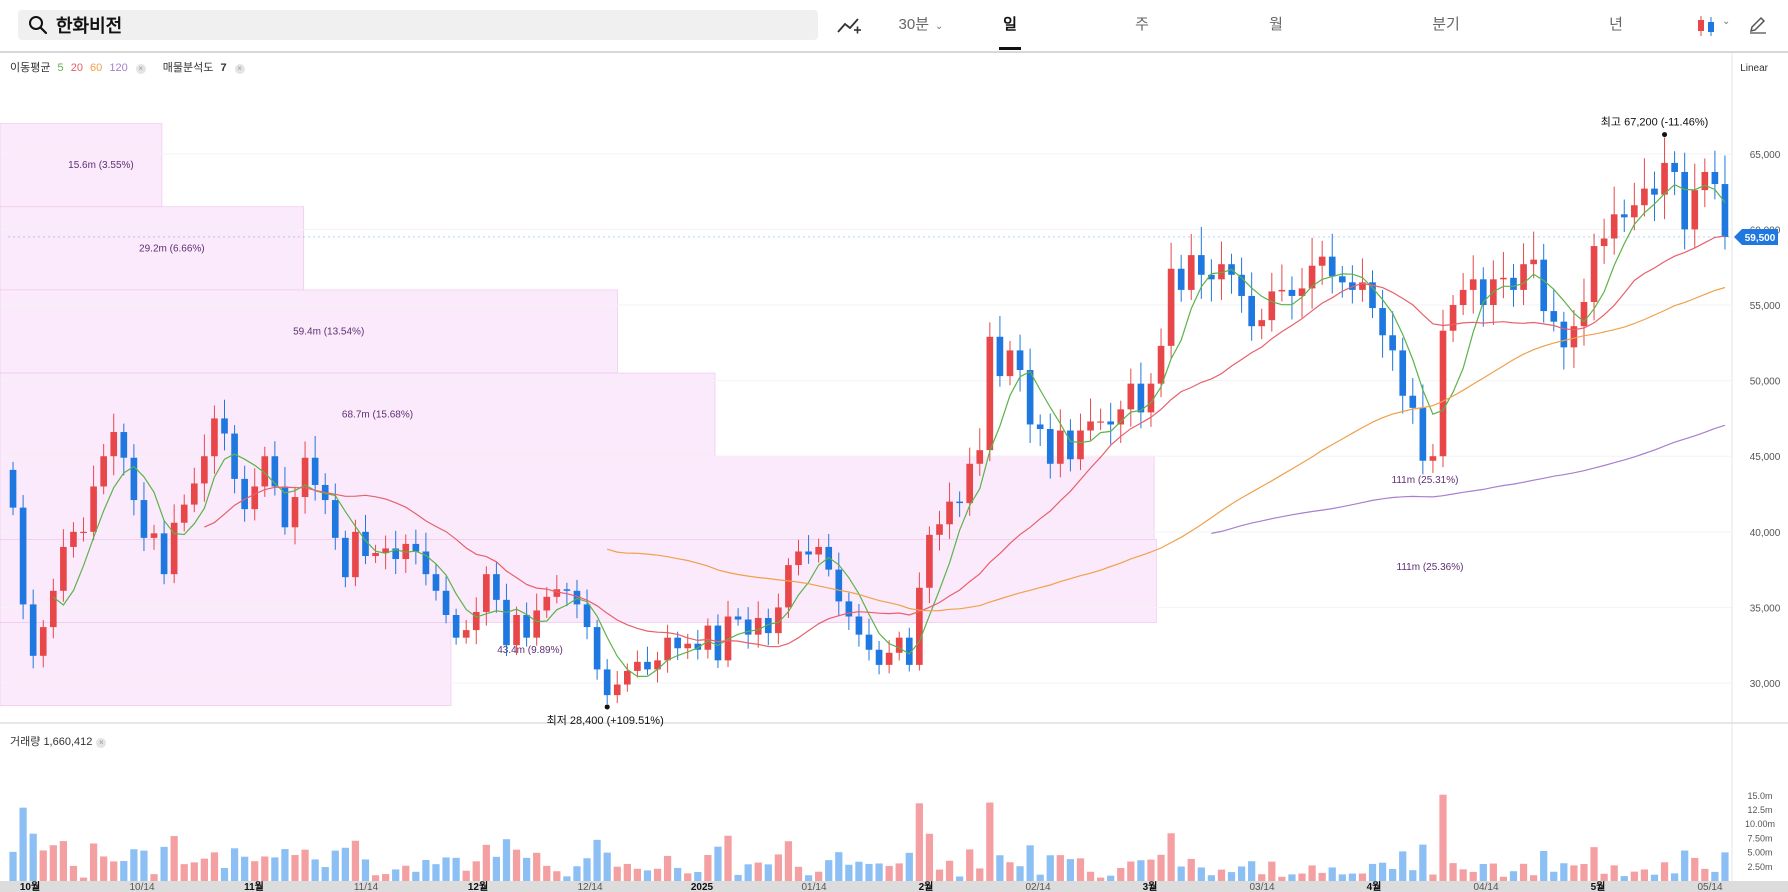  Describe the element at coordinates (1142, 24) in the screenshot. I see `period-week-tab: 주` at that location.